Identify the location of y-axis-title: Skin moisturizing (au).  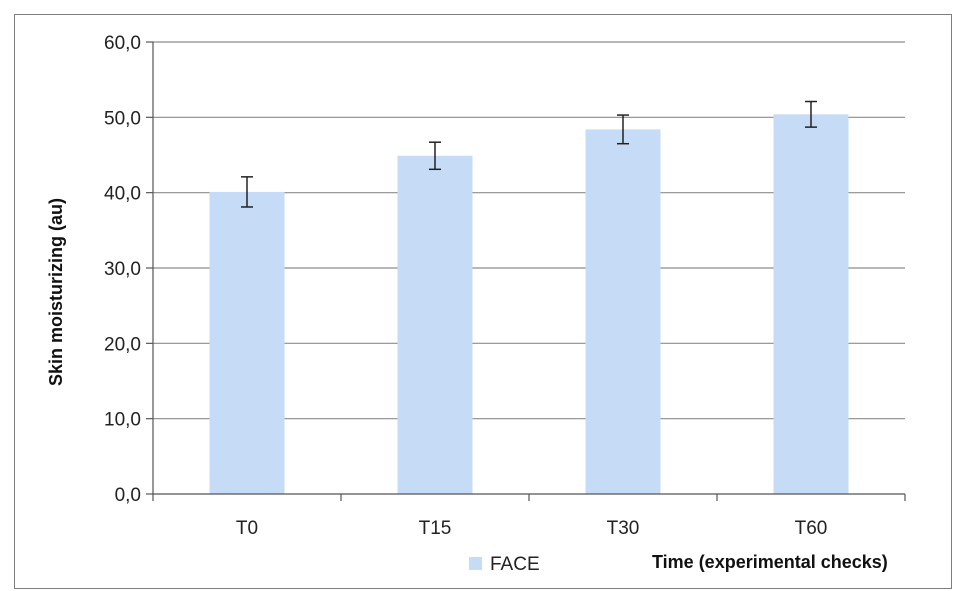
(56, 292).